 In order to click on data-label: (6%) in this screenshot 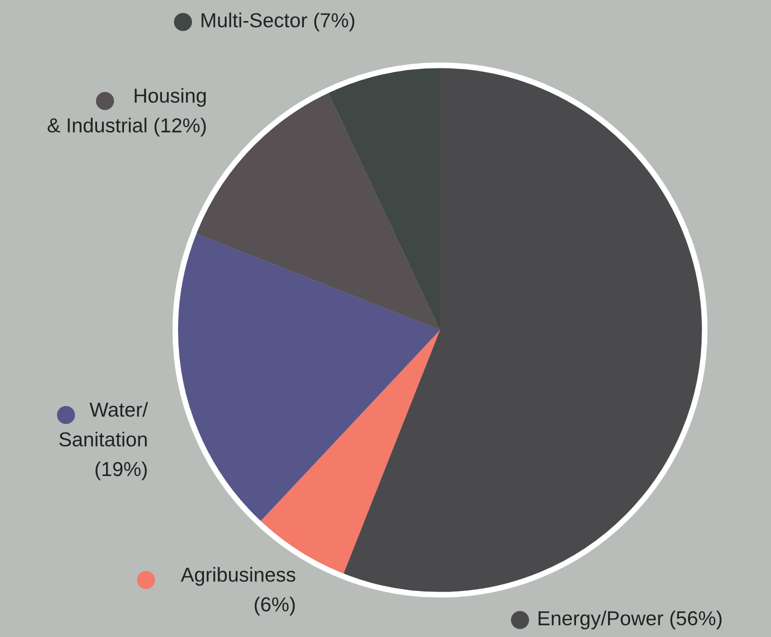, I will do `click(274, 606)`.